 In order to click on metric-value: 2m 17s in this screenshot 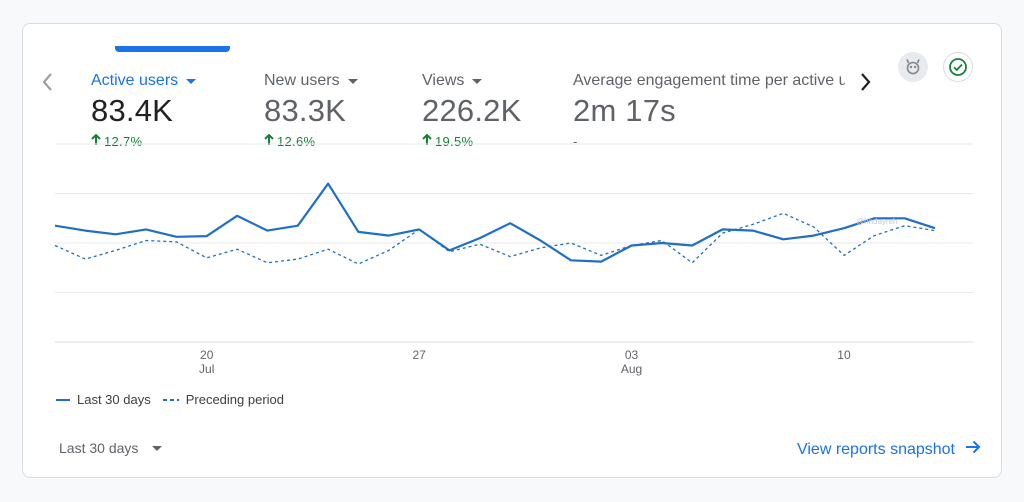, I will do `click(624, 110)`.